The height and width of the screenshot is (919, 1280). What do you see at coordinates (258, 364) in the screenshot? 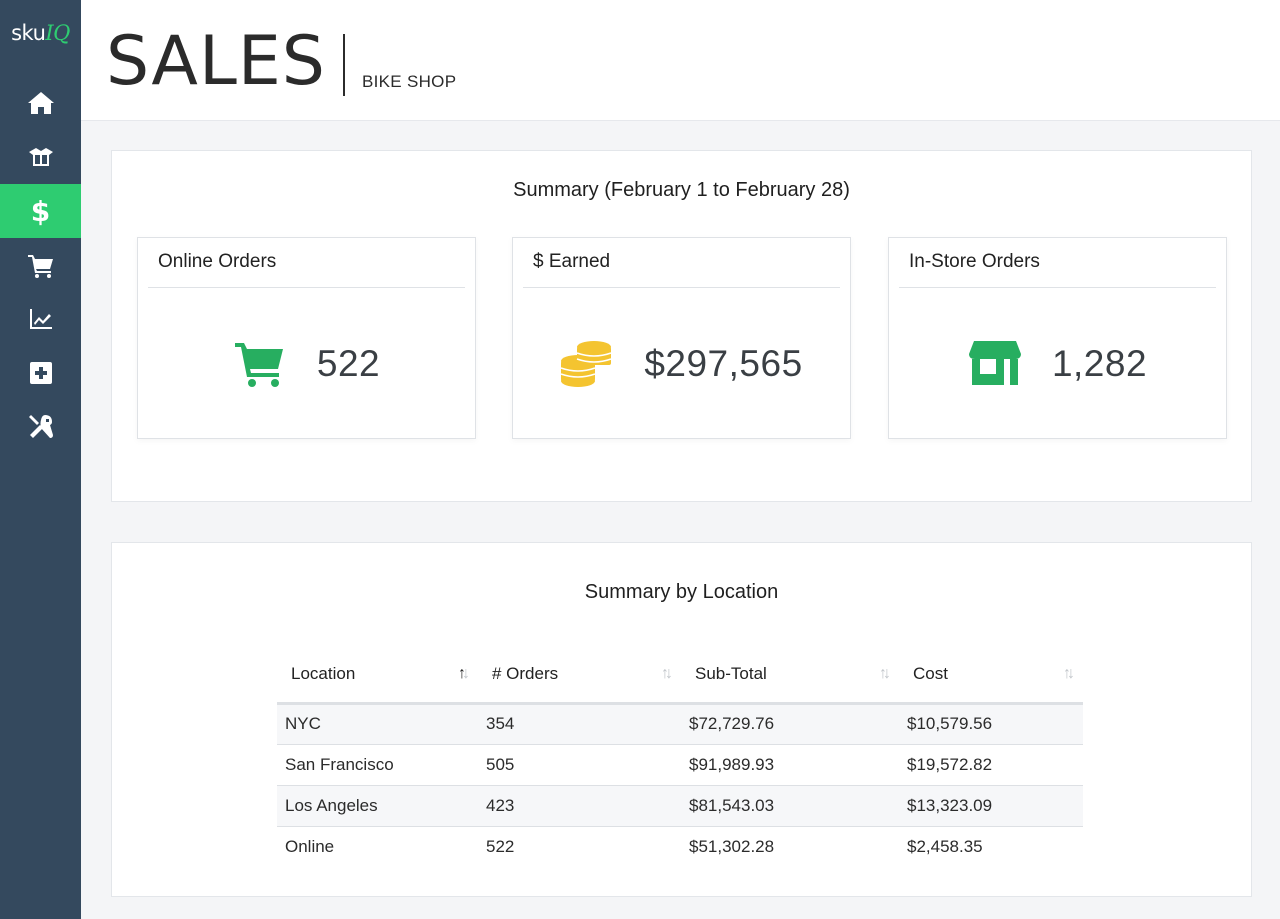
I see `shopping-cart-icon` at bounding box center [258, 364].